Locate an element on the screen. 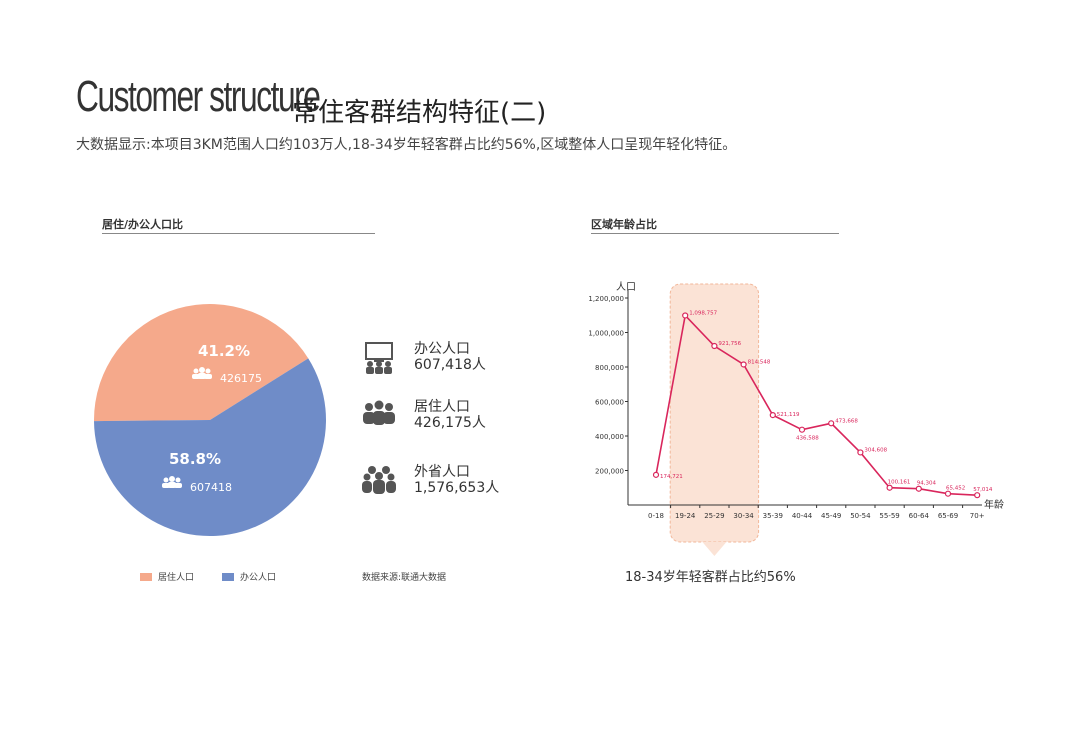 The image size is (1080, 732). x-tick-label: 35-39 is located at coordinates (773, 516).